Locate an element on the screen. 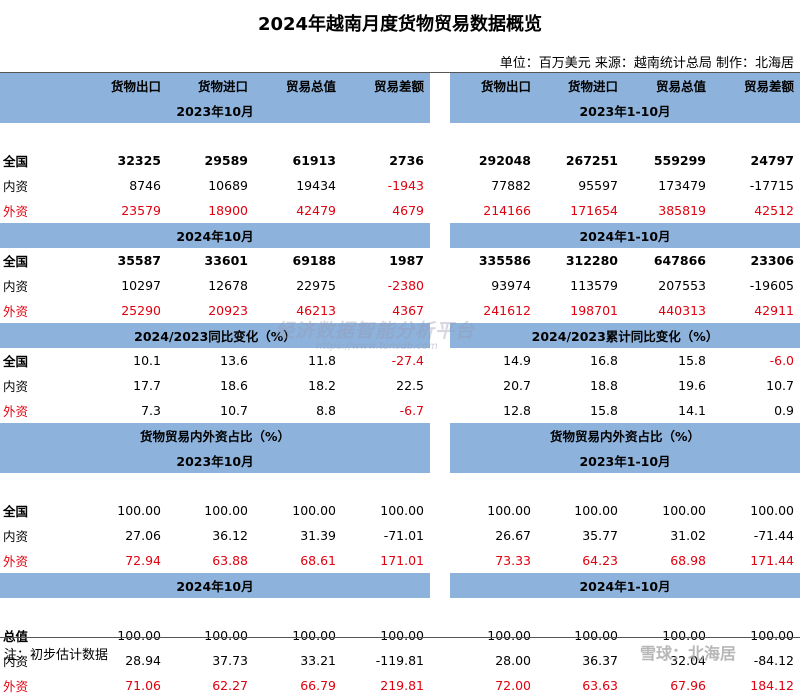 The height and width of the screenshot is (698, 800). bottom-divider is located at coordinates (400, 637).